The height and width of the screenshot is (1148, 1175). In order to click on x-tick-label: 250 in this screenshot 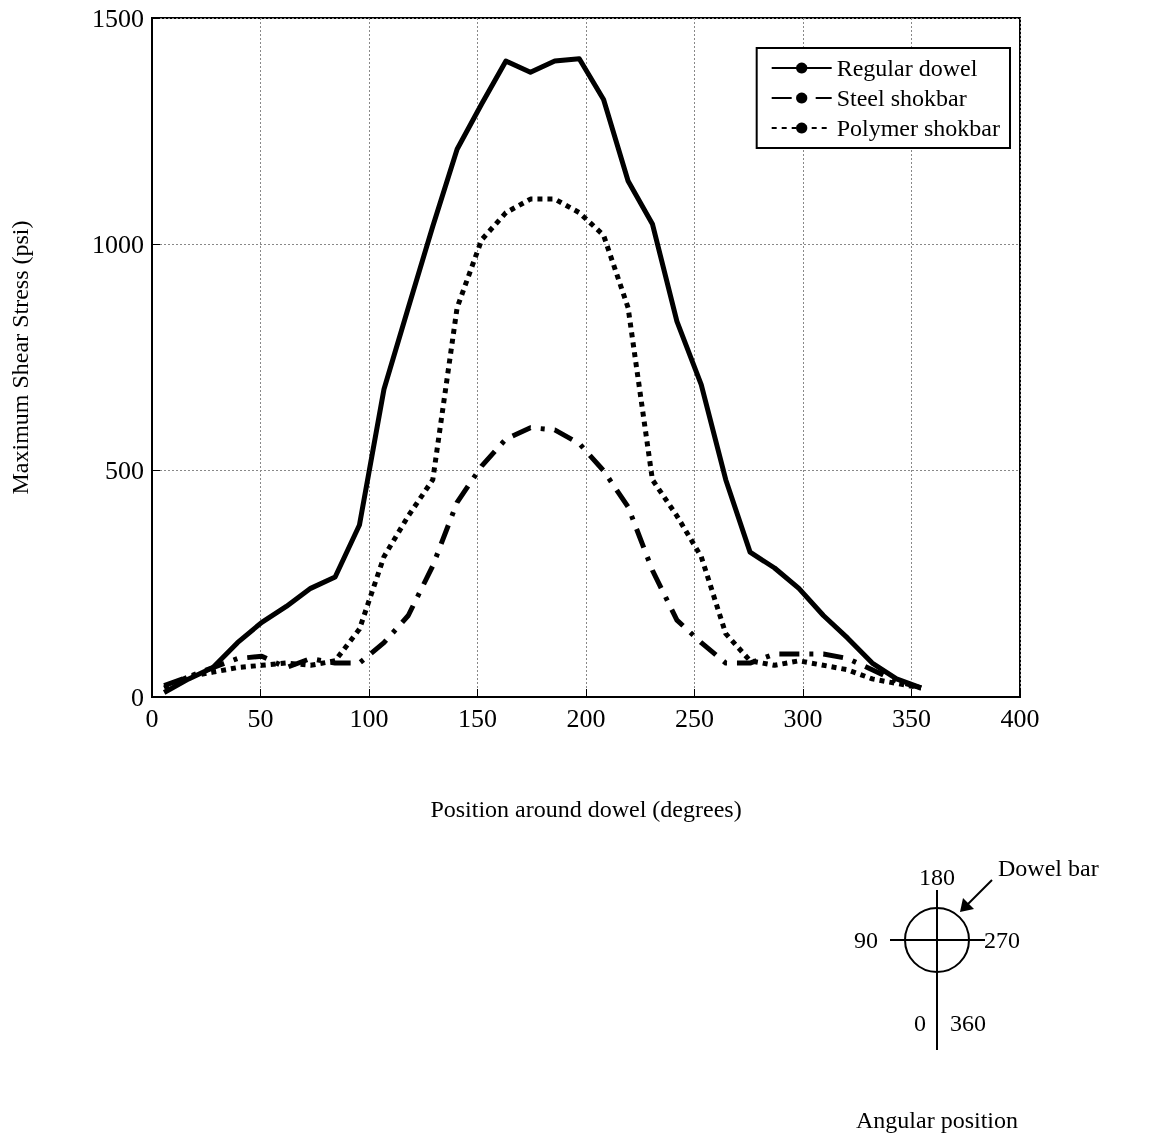, I will do `click(694, 718)`.